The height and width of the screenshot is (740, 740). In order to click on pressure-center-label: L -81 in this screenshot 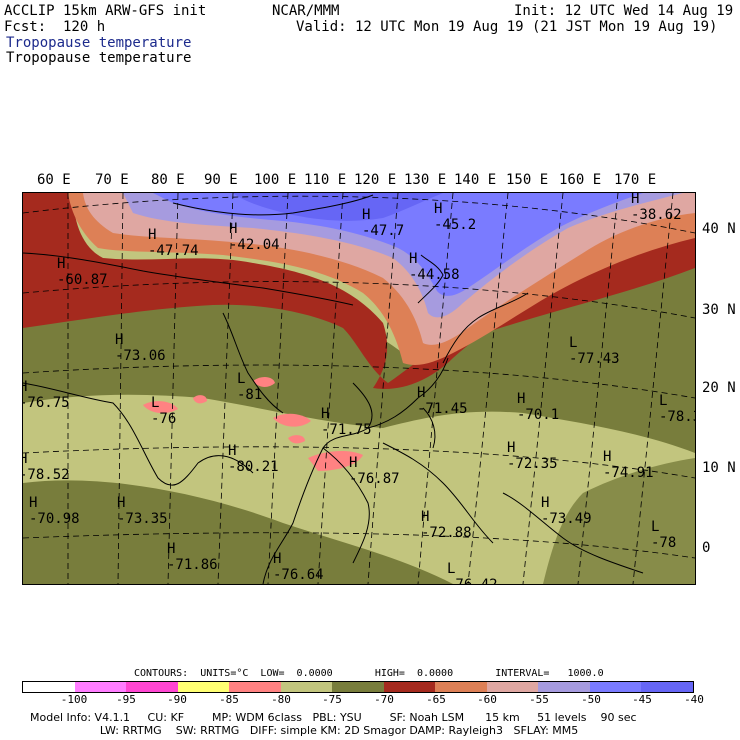, I will do `click(250, 387)`.